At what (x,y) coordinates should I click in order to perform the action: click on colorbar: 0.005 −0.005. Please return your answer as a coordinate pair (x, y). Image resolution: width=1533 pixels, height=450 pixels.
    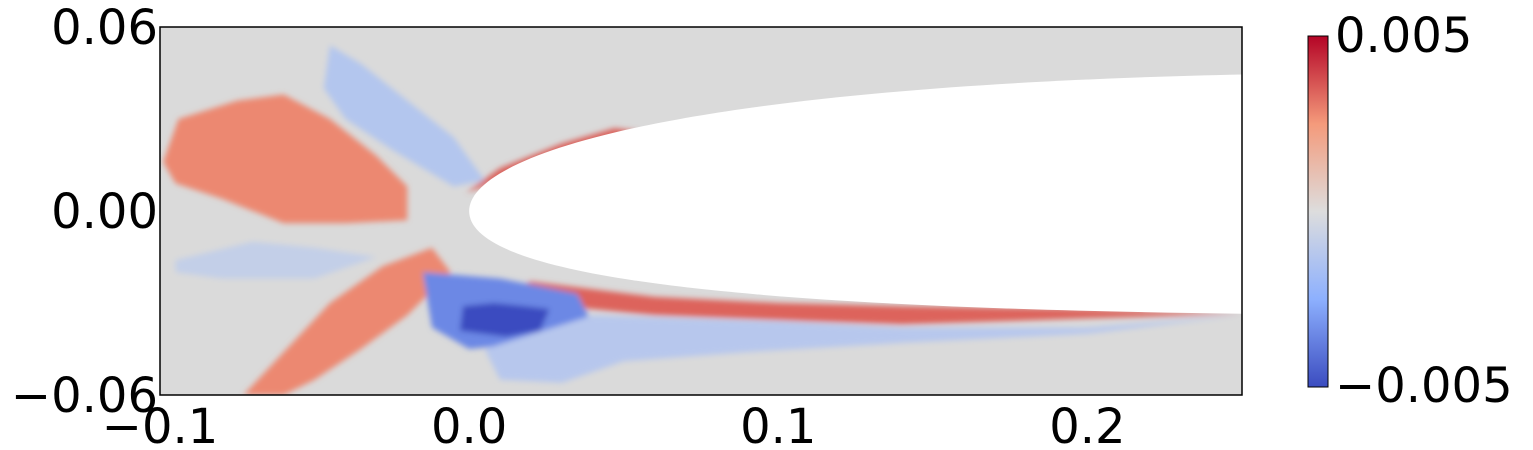
    Looking at the image, I should click on (1410, 211).